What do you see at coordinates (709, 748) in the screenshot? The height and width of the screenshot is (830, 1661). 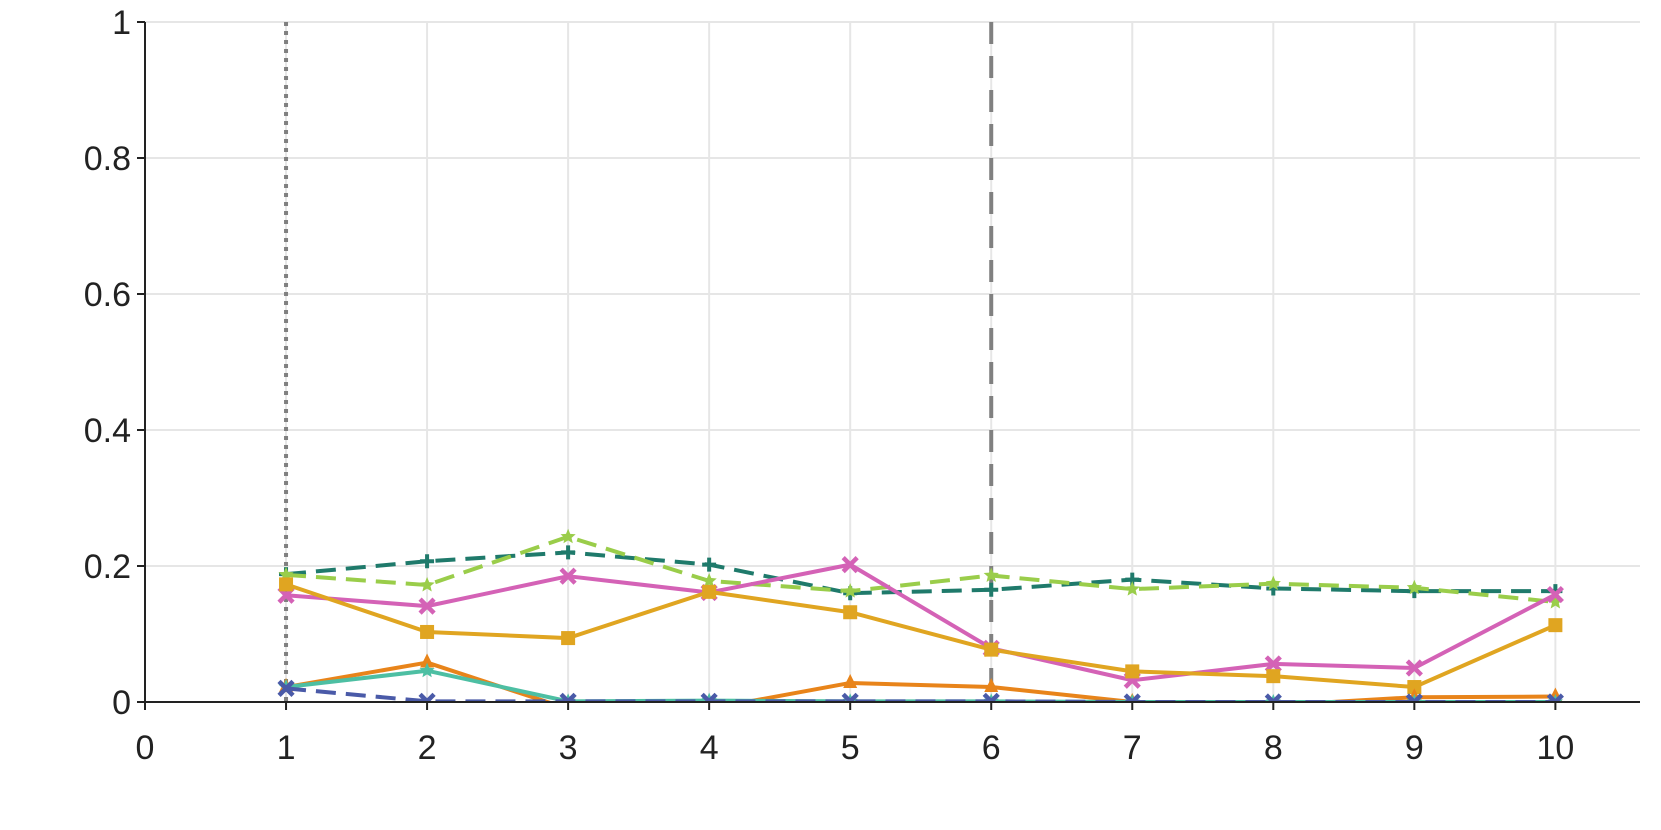 I see `x-tick-label: 4` at bounding box center [709, 748].